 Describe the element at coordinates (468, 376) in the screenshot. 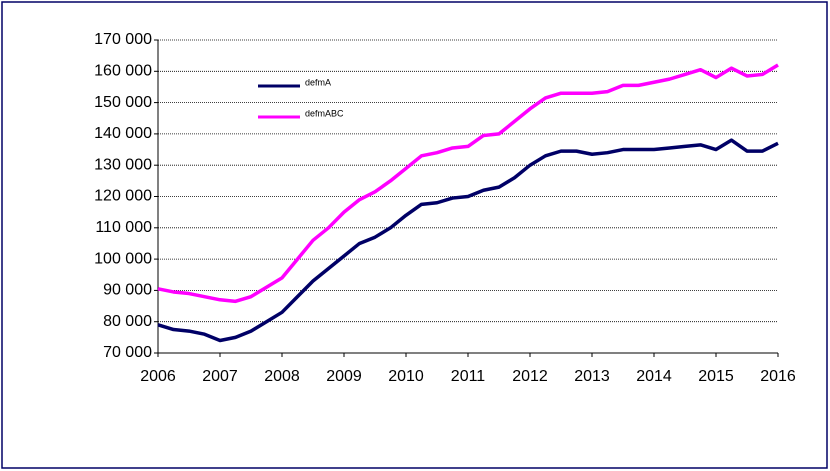

I see `x-tick-label: 2011` at that location.